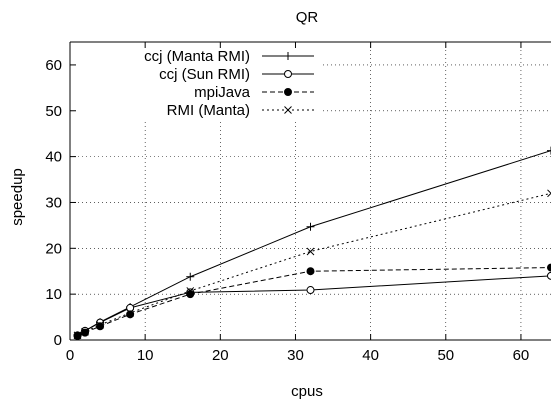  I want to click on y-ticks: 0 10 20 30 40 50 60, so click(60, 203).